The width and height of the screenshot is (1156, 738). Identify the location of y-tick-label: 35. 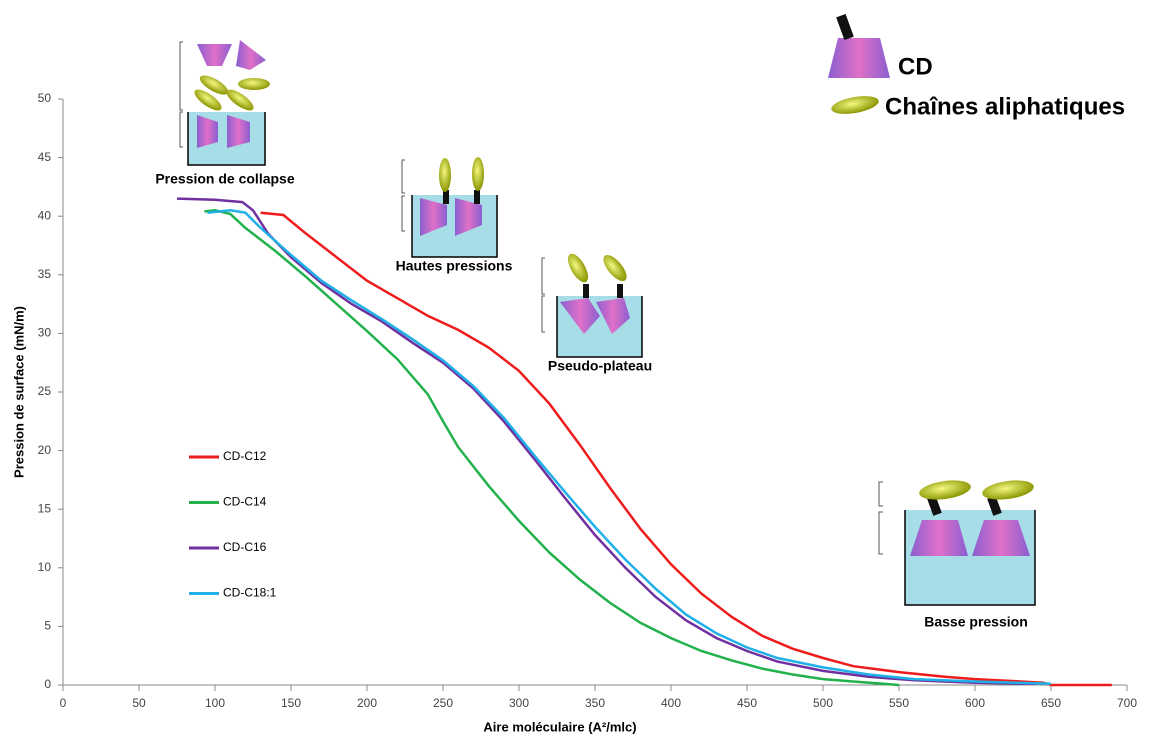
(45, 274).